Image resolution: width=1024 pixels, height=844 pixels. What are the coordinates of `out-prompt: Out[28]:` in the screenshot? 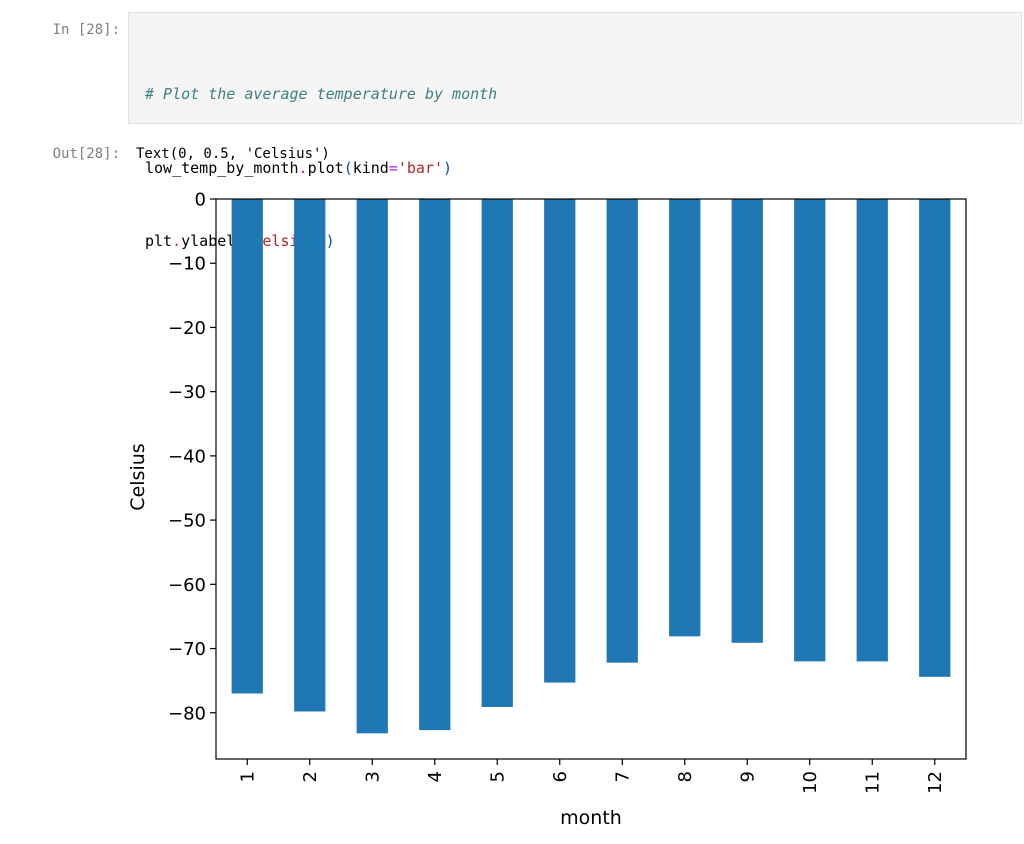 It's located at (86, 154).